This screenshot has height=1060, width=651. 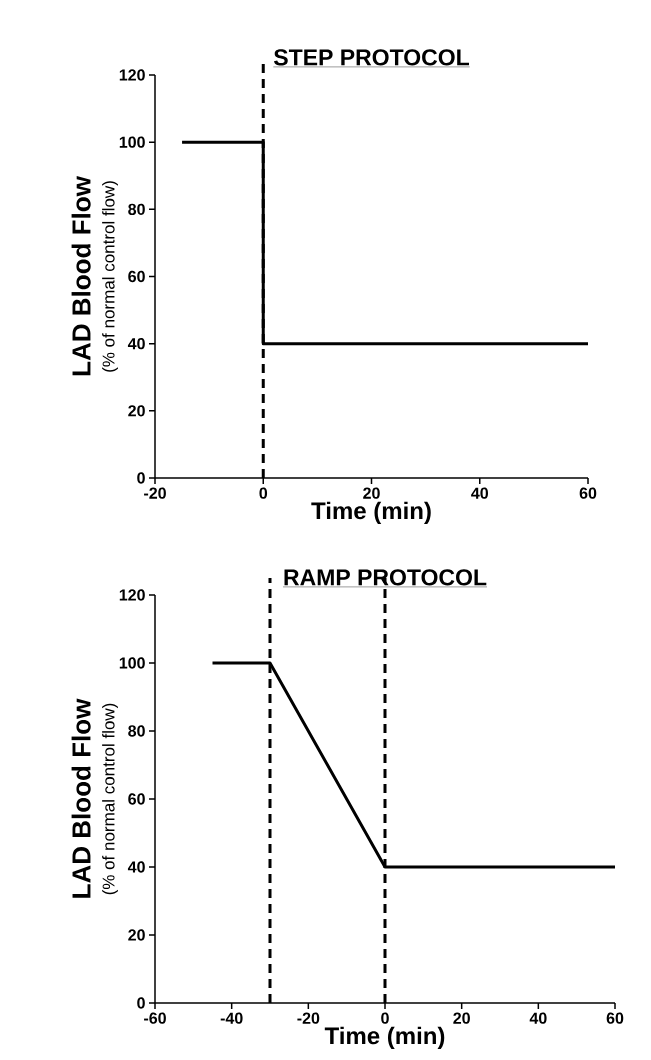 What do you see at coordinates (231, 1018) in the screenshot?
I see `x-tick-label: -40` at bounding box center [231, 1018].